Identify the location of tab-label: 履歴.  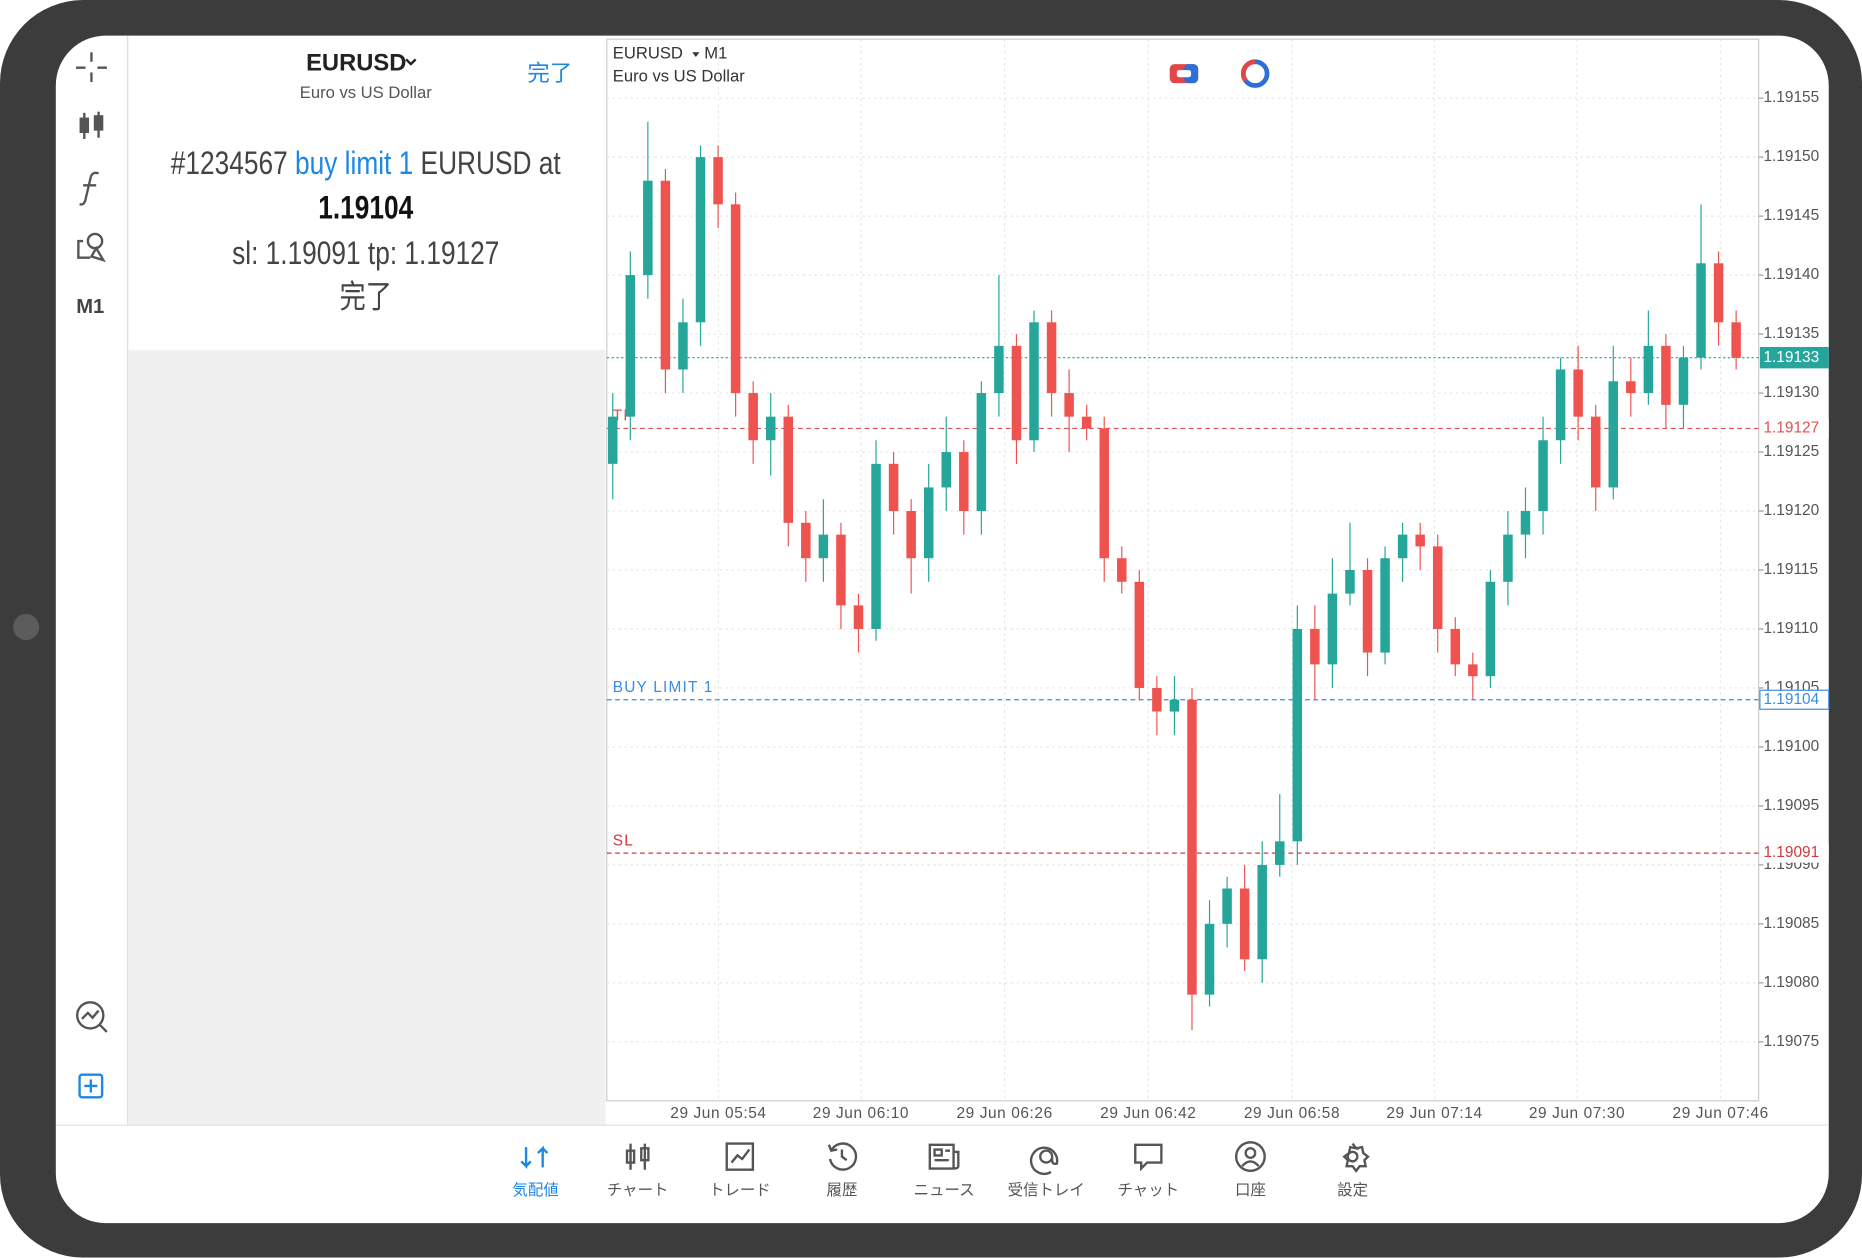
(842, 1190).